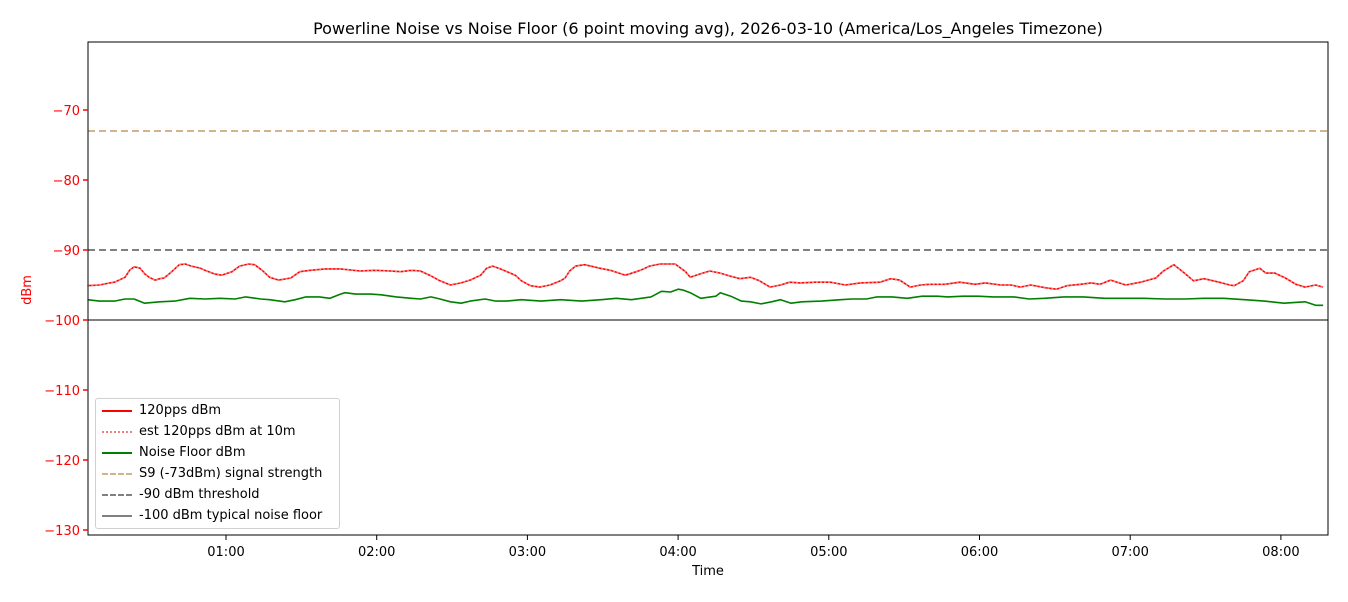  I want to click on y-tick-label: −100, so click(62, 321).